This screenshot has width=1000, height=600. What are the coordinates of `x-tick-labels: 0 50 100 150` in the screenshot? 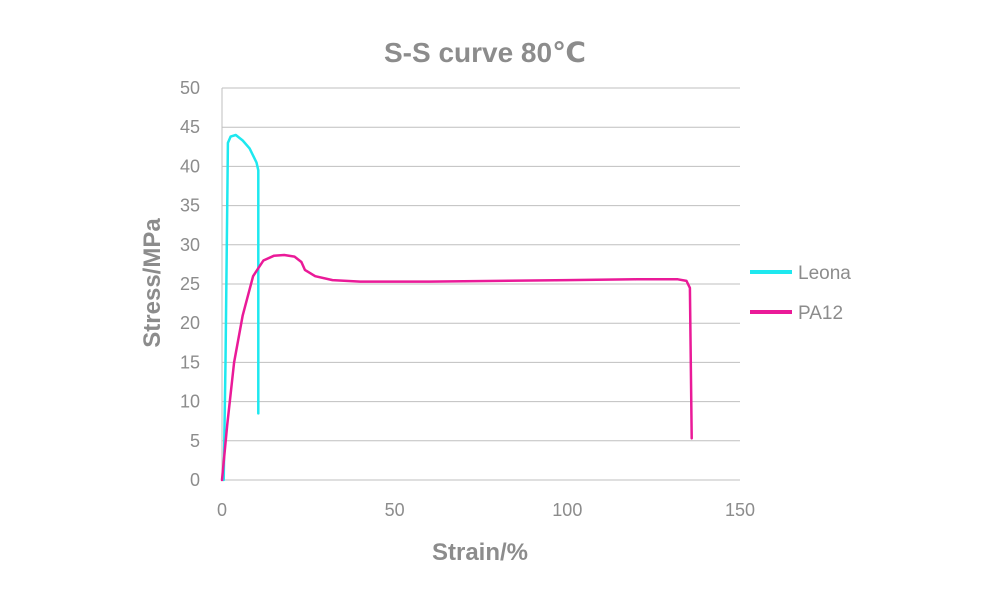 It's located at (486, 510).